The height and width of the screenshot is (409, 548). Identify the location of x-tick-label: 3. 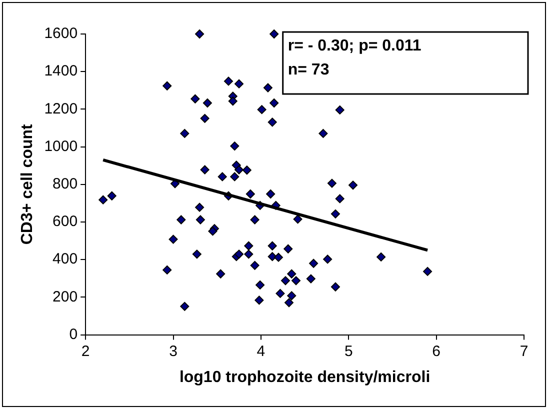
(173, 351).